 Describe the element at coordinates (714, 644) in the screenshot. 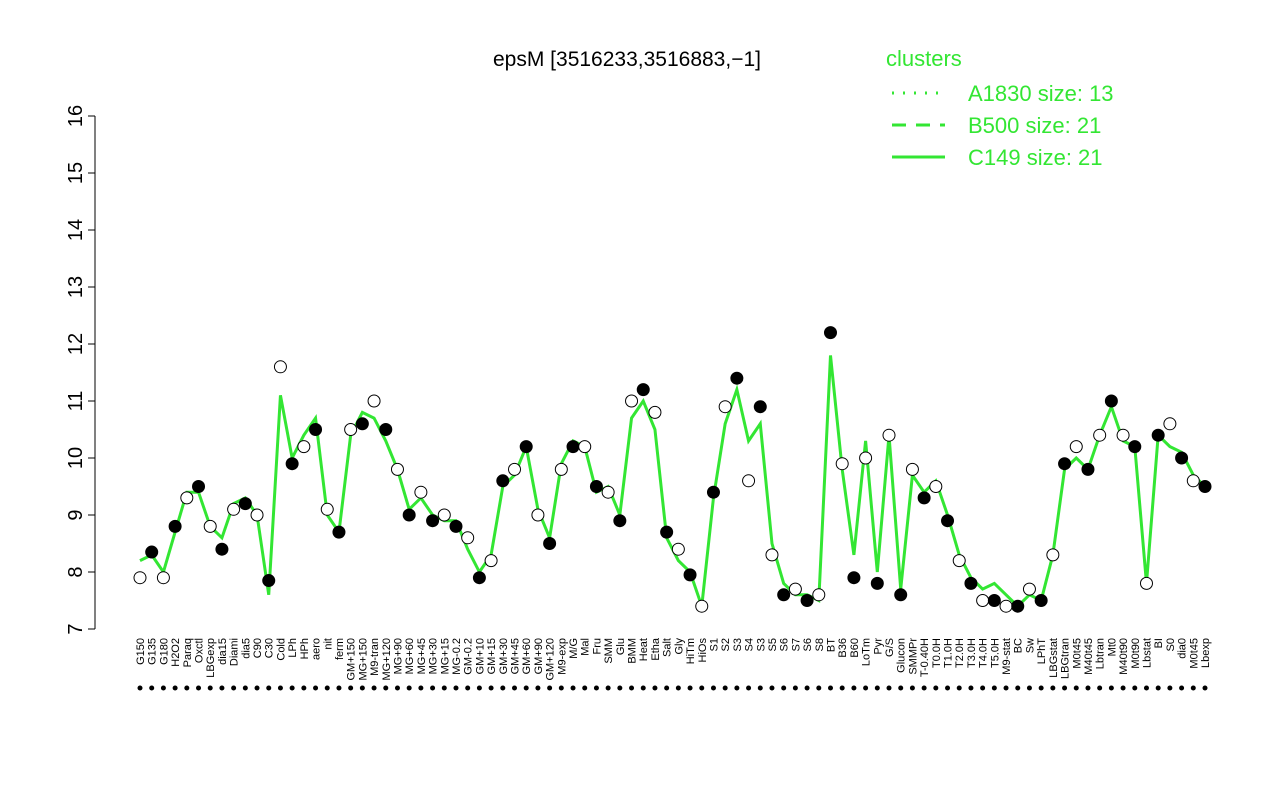

I see `x-tick-label: S1` at that location.